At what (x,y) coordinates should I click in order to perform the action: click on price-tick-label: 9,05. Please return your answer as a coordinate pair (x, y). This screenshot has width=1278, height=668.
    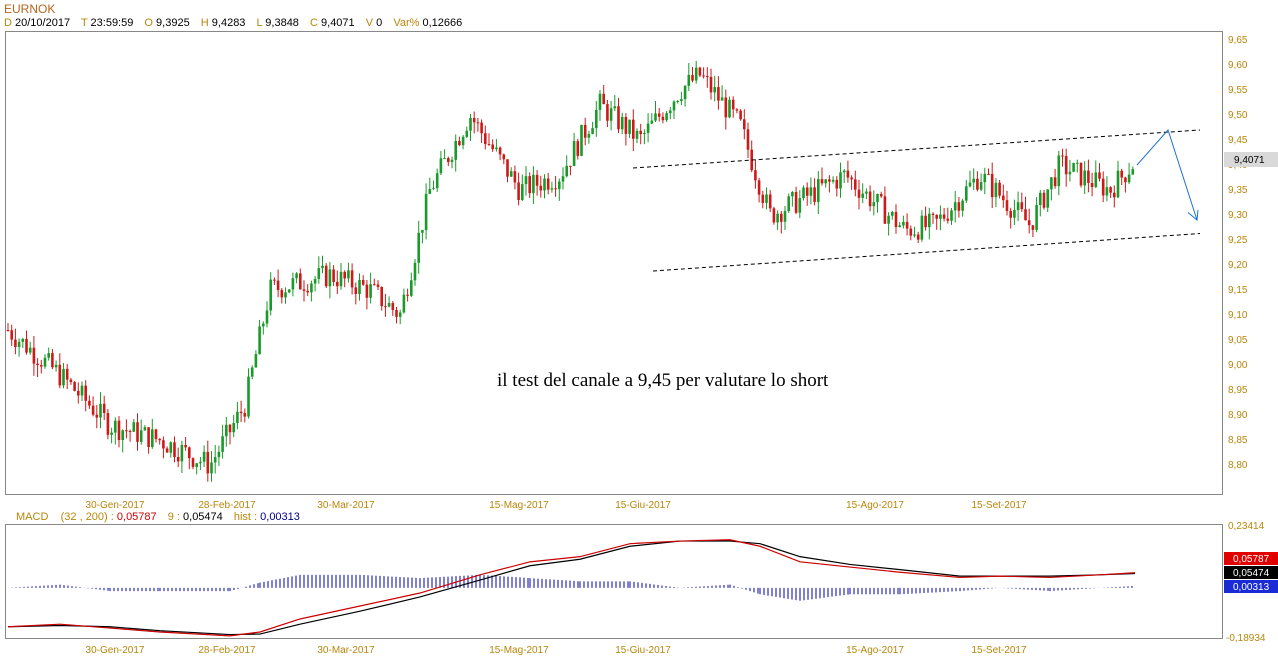
    Looking at the image, I should click on (1238, 340).